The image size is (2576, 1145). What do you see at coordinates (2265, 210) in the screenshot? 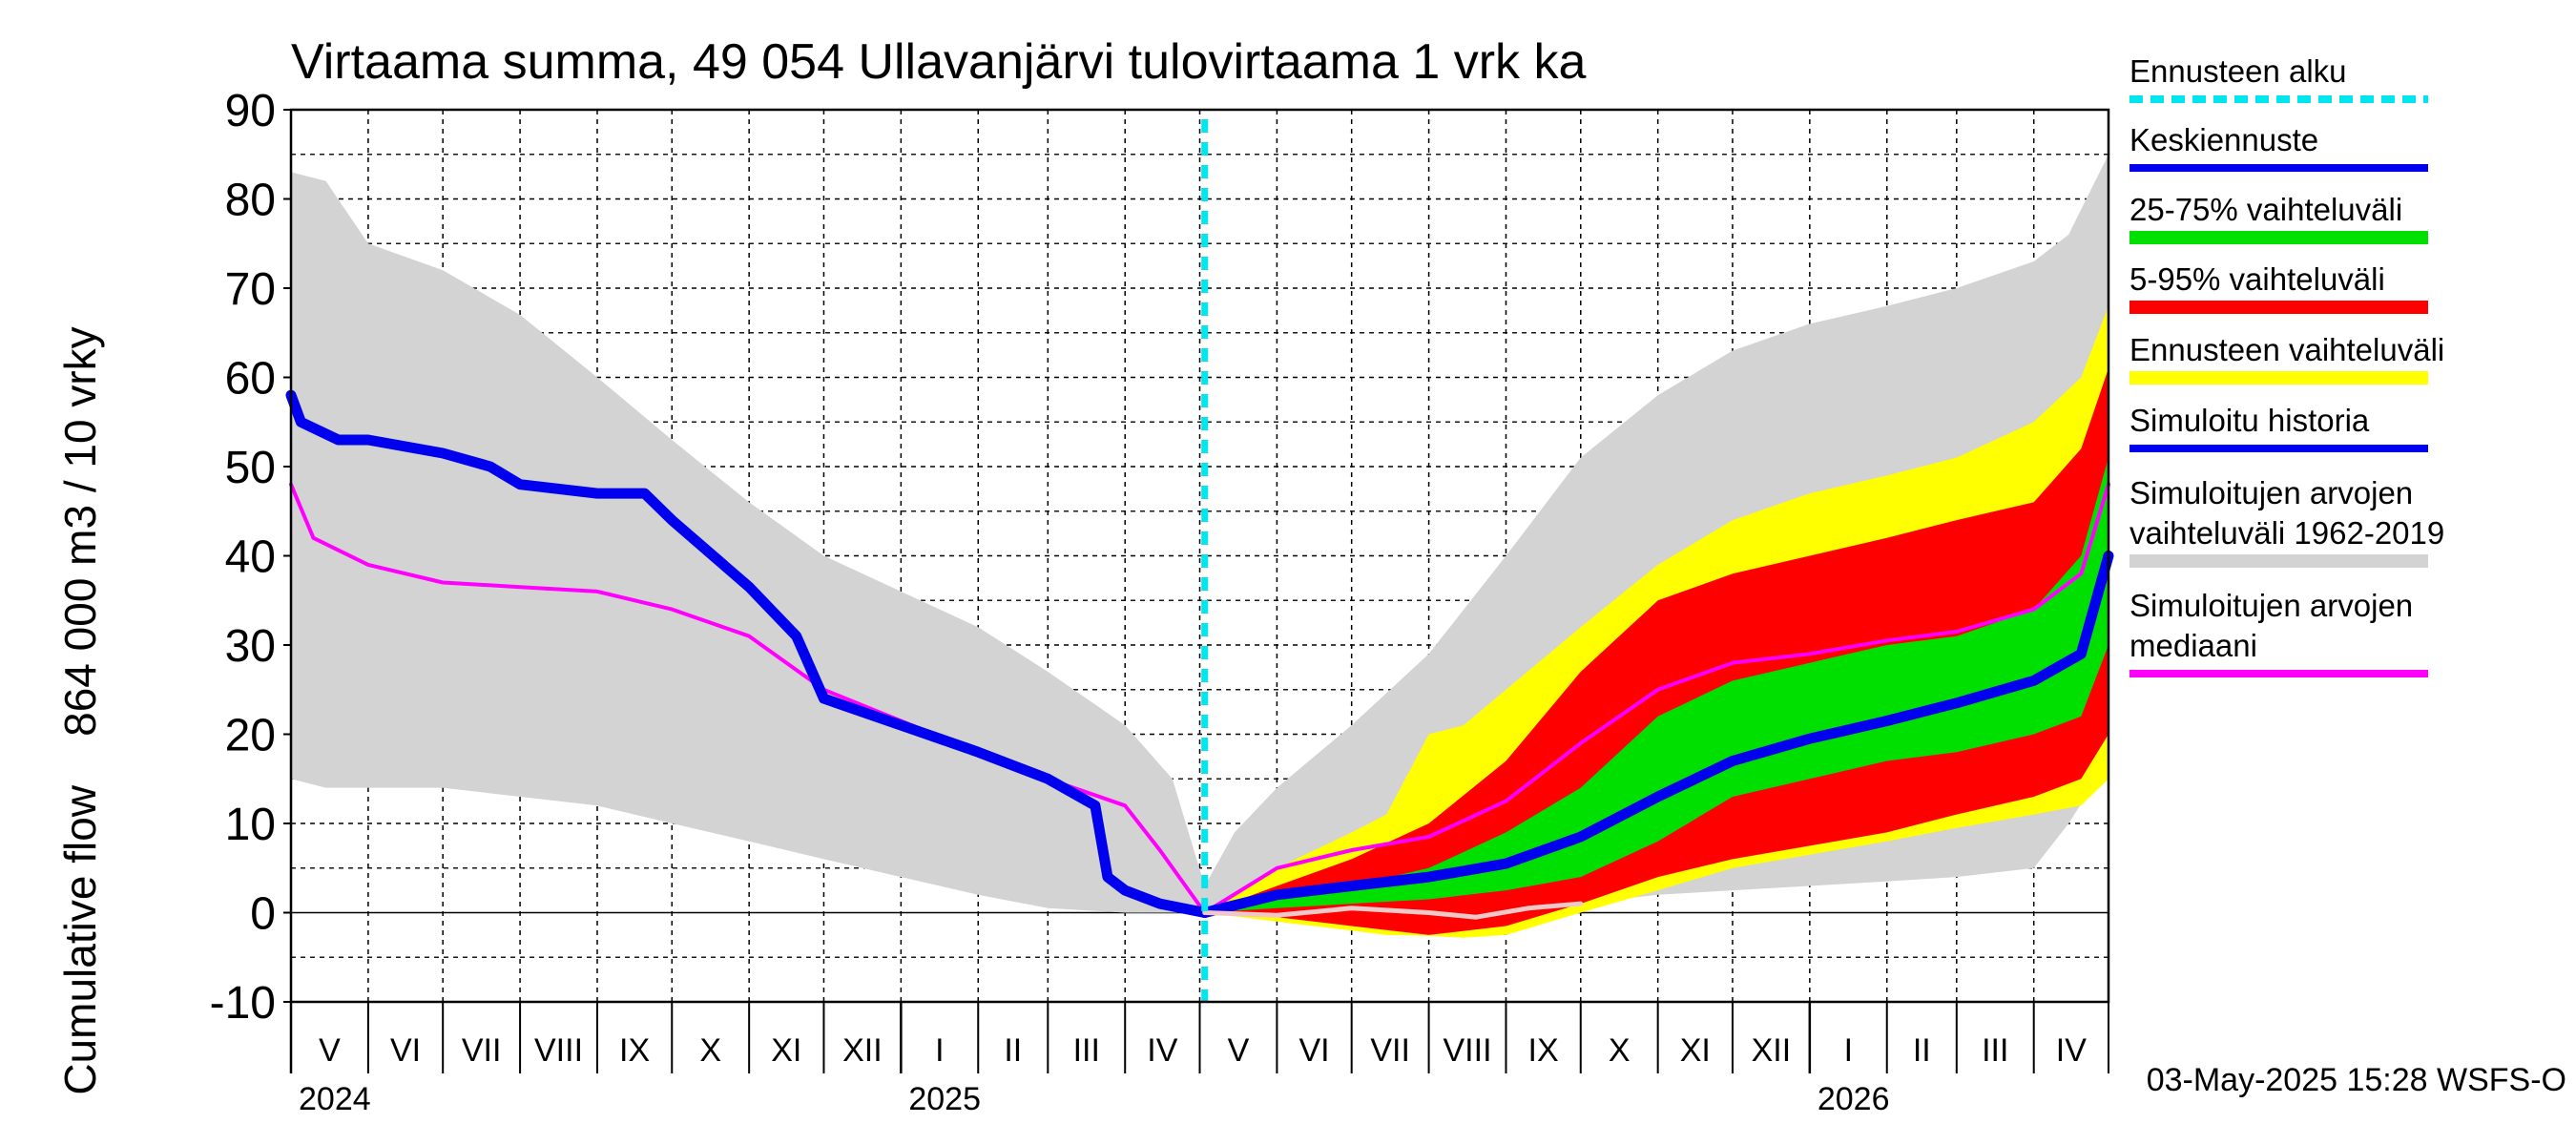
I see `legend-label: 25-75% vaihteluväli` at bounding box center [2265, 210].